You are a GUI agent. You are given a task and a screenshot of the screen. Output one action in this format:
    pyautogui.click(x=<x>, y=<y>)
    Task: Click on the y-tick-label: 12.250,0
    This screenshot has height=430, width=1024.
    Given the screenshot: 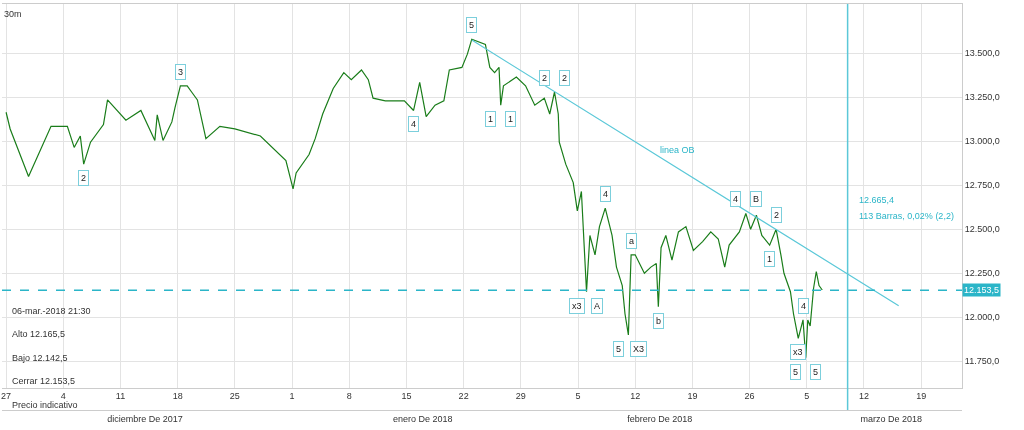 What is the action you would take?
    pyautogui.click(x=982, y=273)
    